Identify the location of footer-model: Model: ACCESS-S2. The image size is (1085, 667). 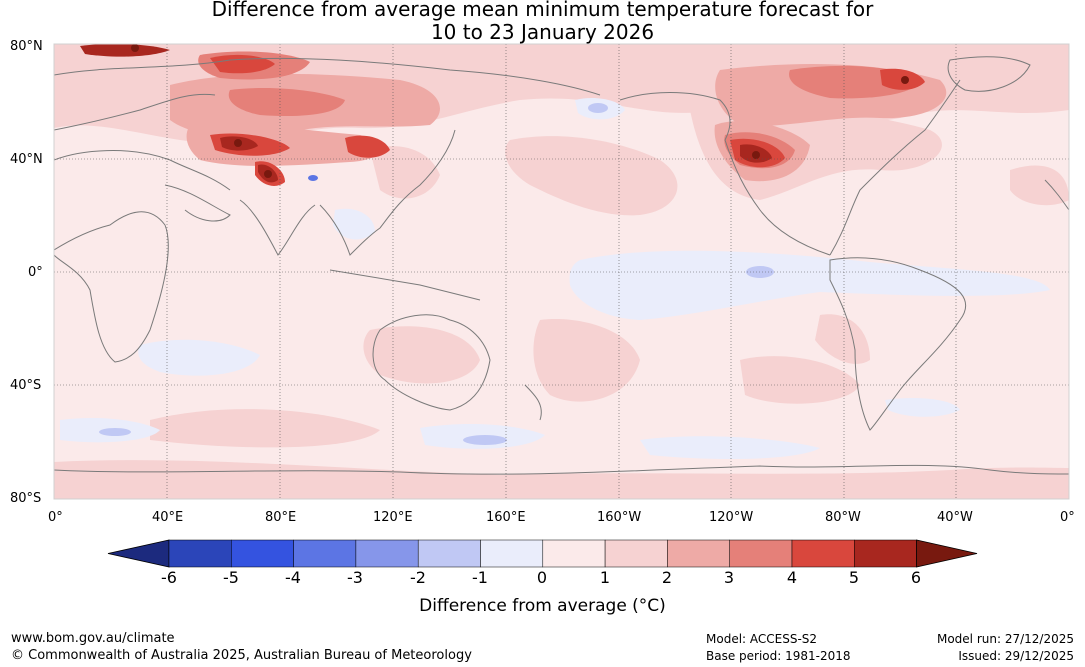
(762, 639).